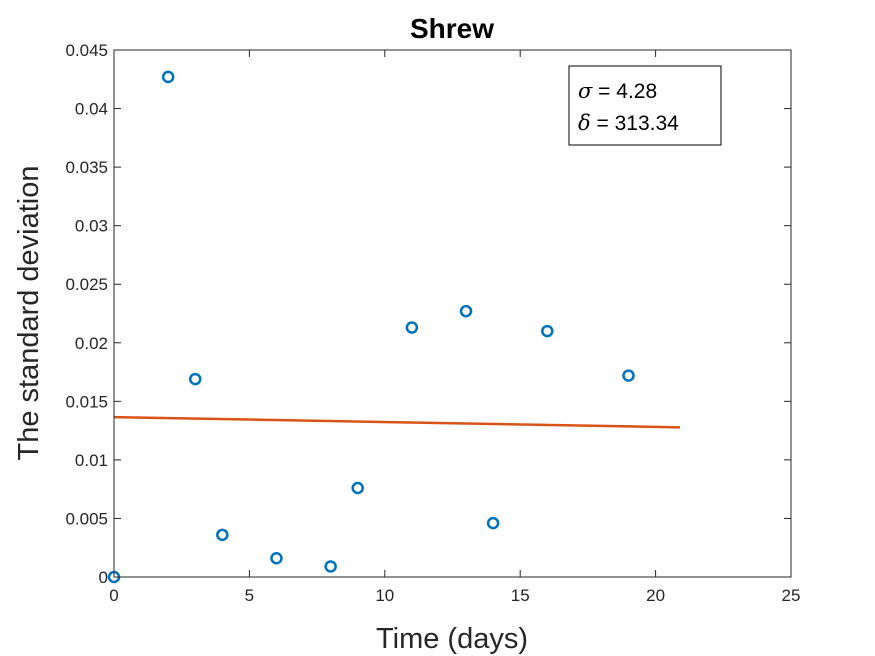 The width and height of the screenshot is (875, 656). I want to click on delta-value: = 313.34, so click(635, 123).